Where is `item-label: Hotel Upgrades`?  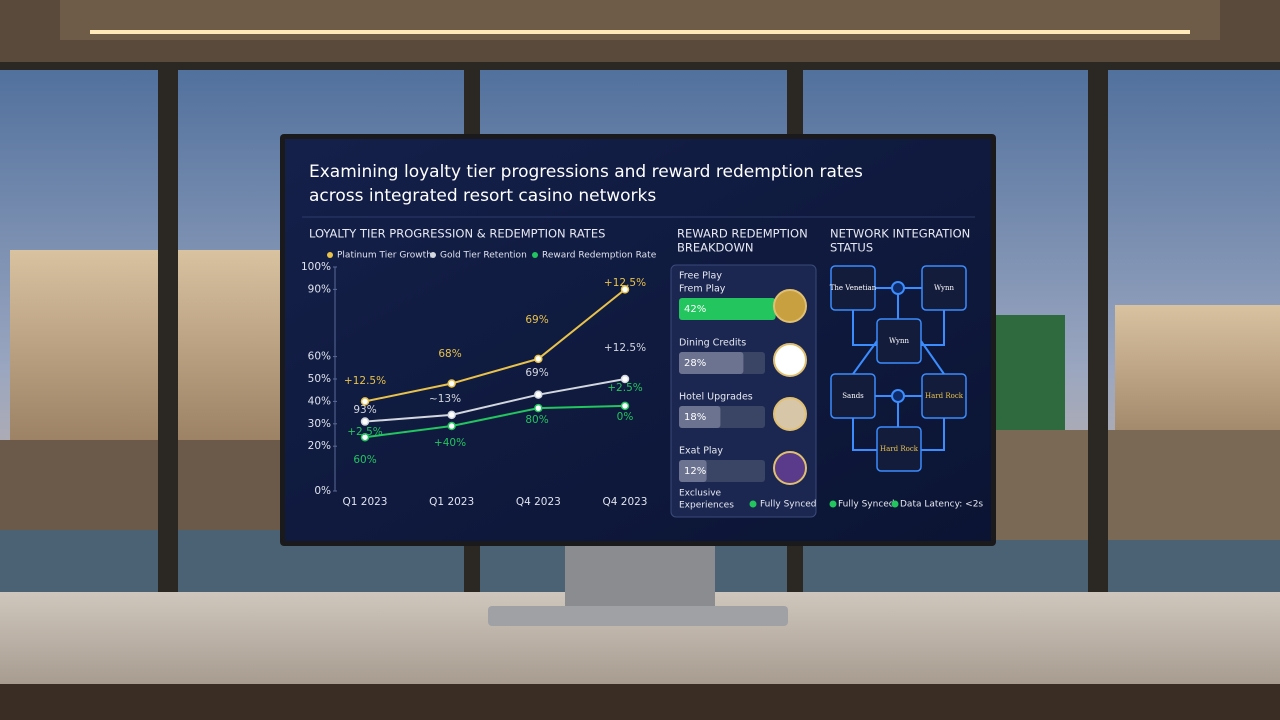
item-label: Hotel Upgrades is located at coordinates (716, 397).